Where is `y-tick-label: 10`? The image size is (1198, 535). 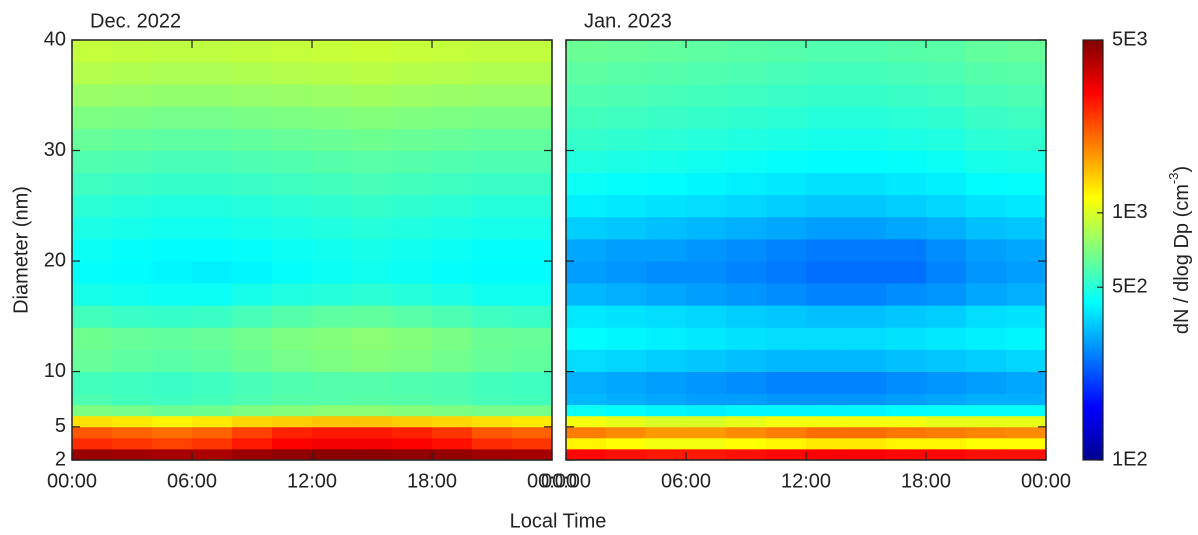
y-tick-label: 10 is located at coordinates (55, 371).